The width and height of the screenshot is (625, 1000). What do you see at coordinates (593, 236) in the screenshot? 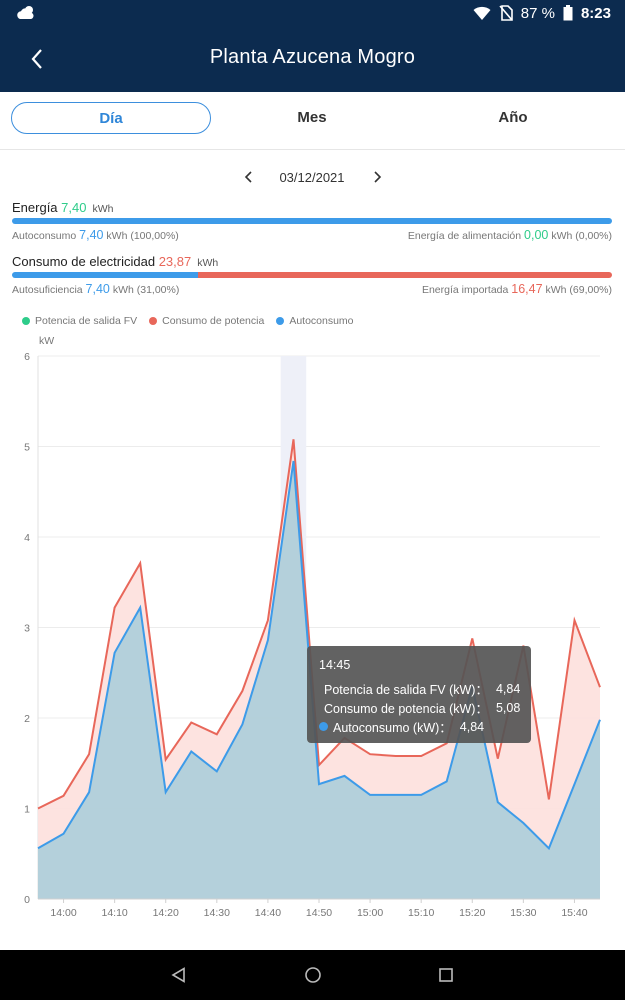
I see `alimentacion-pct: (0,00%)` at bounding box center [593, 236].